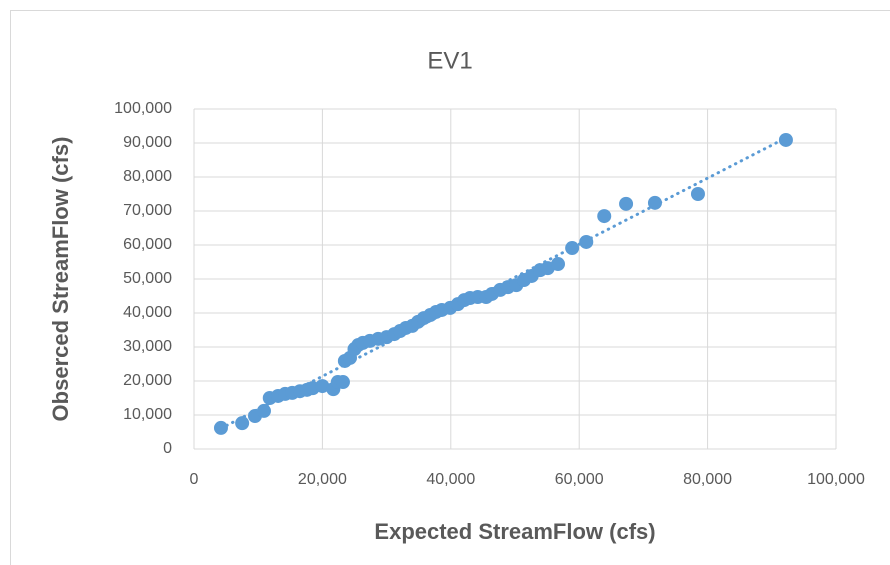 This screenshot has width=890, height=565. Describe the element at coordinates (707, 479) in the screenshot. I see `x-tick-label: 80,000` at that location.